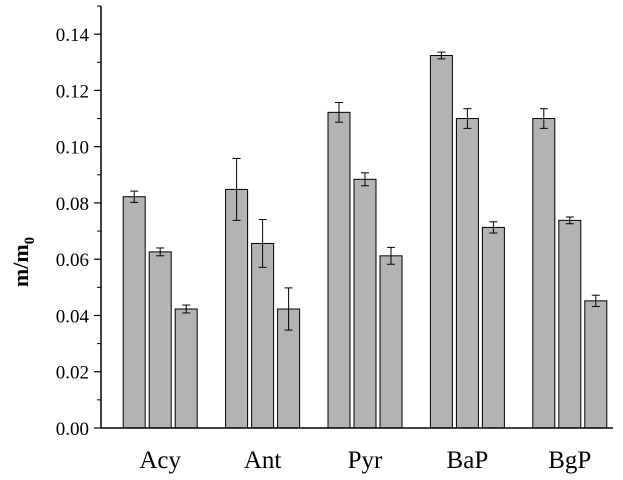 The width and height of the screenshot is (623, 480). I want to click on svg-text: m/m0, so click(23, 262).